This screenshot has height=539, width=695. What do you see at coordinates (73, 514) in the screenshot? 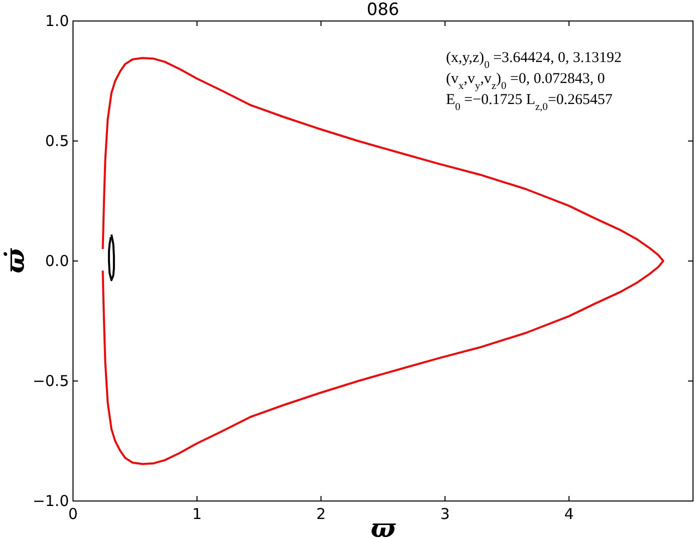
I see `x-tick-label: 0` at bounding box center [73, 514].